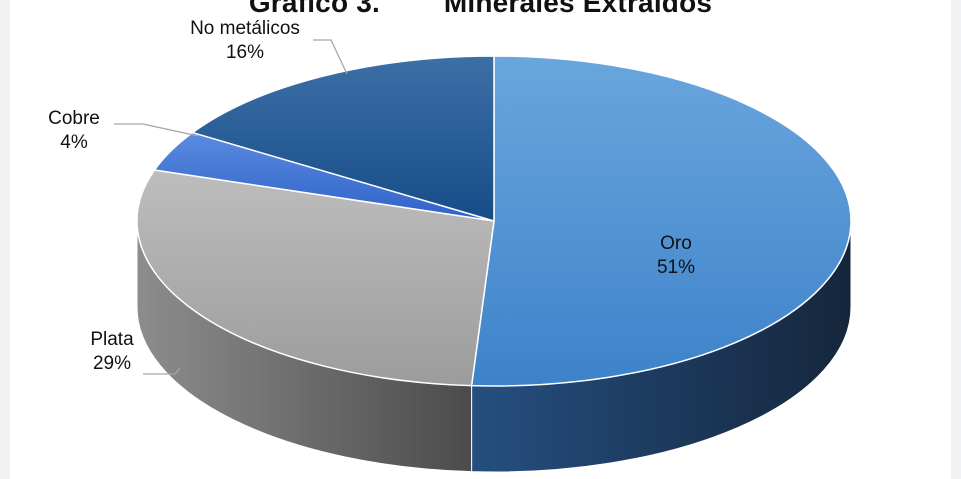  What do you see at coordinates (245, 52) in the screenshot?
I see `data-label-percent-no-metalicos: 16%` at bounding box center [245, 52].